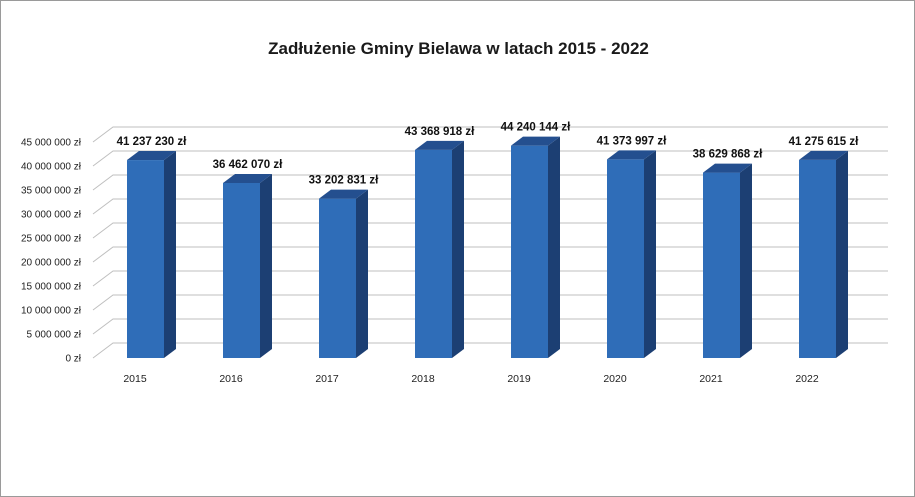 The width and height of the screenshot is (915, 497). I want to click on data-label: 41 237 230 zł, so click(152, 142).